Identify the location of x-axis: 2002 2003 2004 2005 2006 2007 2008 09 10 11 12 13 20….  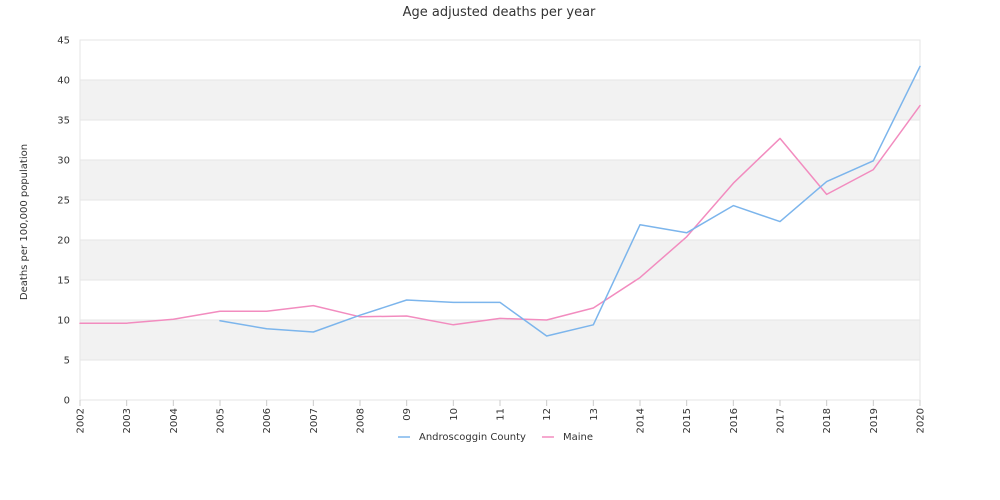
(501, 416).